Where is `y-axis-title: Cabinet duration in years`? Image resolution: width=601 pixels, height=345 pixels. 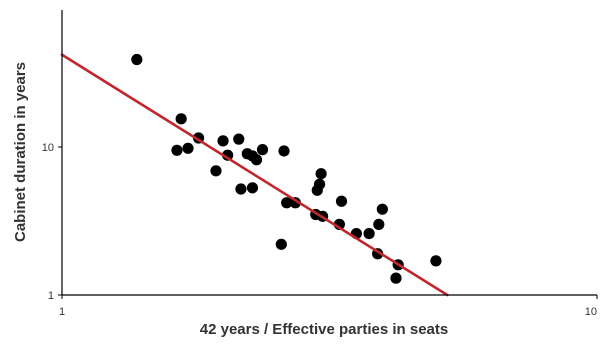 y-axis-title: Cabinet duration in years is located at coordinates (20, 152).